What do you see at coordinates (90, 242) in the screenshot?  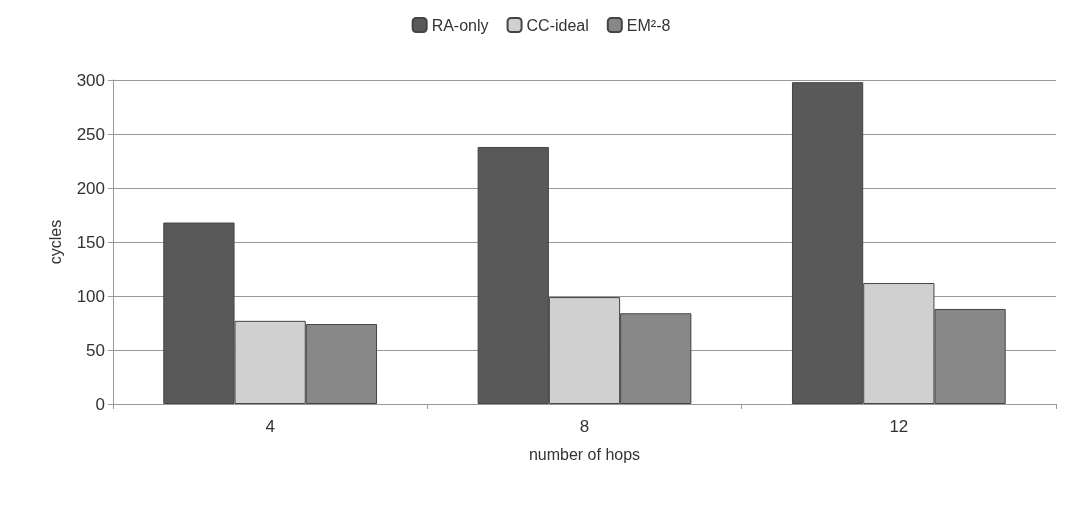 I see `y-tick-label: 150` at bounding box center [90, 242].